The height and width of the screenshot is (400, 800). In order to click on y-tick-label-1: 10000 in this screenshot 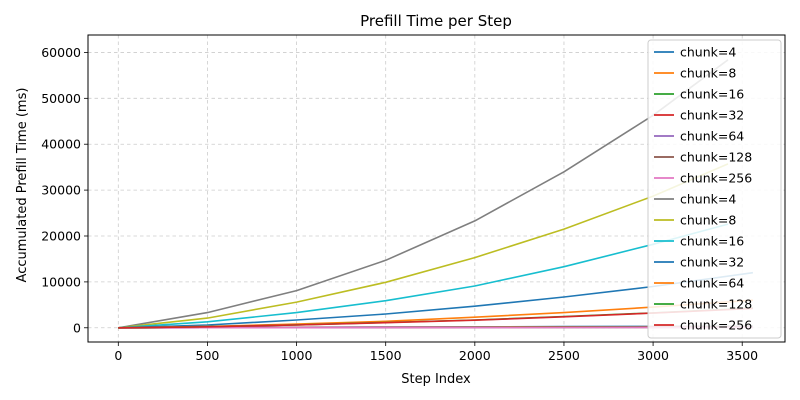, I will do `click(61, 281)`.